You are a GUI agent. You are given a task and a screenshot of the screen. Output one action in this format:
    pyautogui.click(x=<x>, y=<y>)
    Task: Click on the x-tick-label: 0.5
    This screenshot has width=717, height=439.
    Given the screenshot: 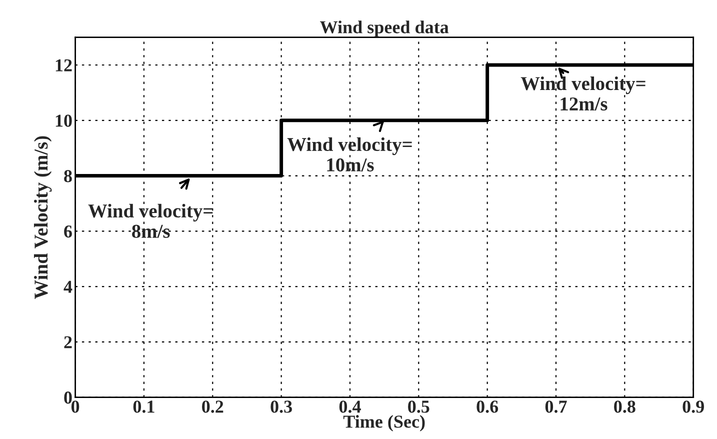 What is the action you would take?
    pyautogui.click(x=419, y=406)
    